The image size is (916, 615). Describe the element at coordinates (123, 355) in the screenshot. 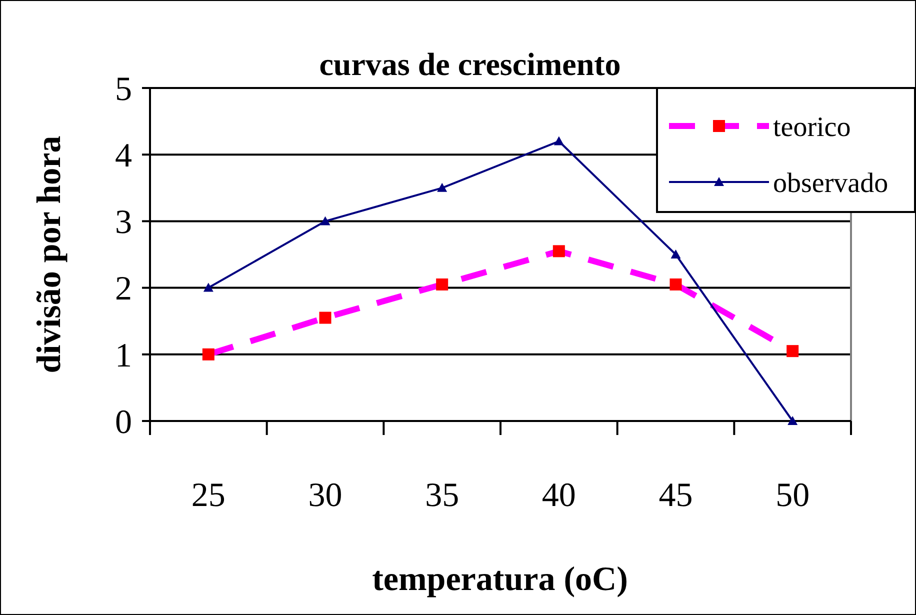

I see `y-tick-label: 1` at that location.